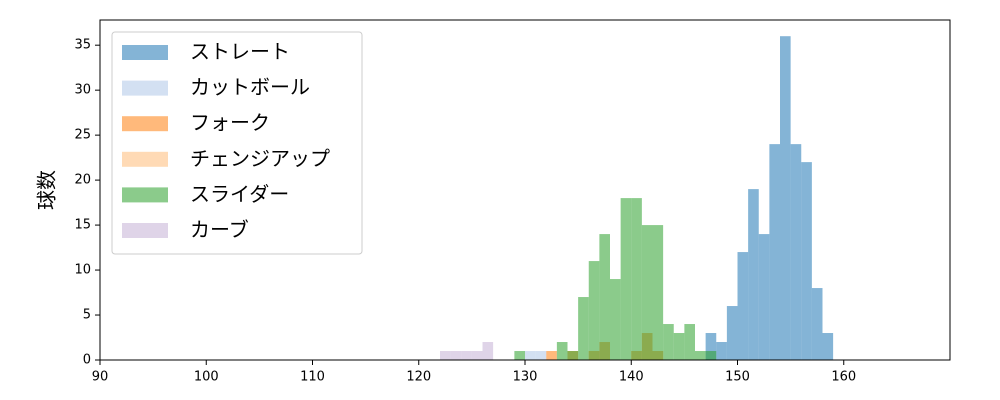  Describe the element at coordinates (418, 377) in the screenshot. I see `x-tick-label: 120` at that location.